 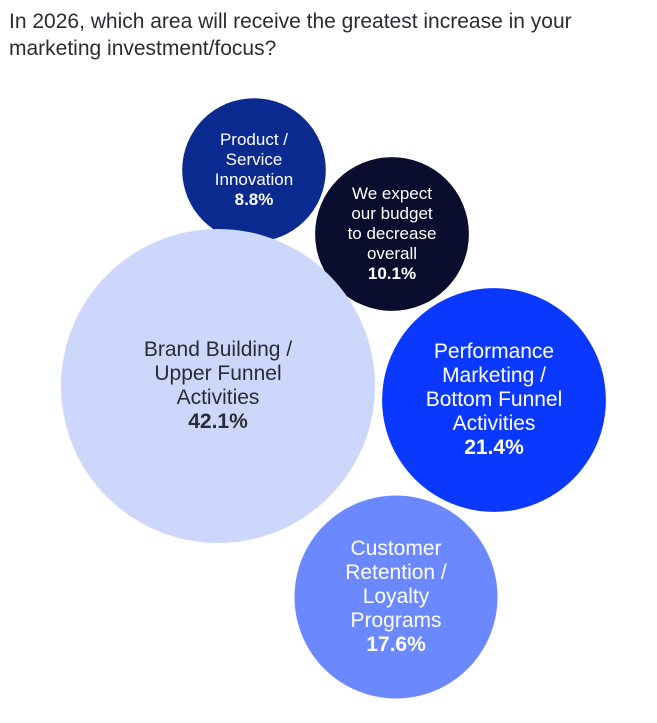 I want to click on bubble-circle-customer-retention-loyalty-programs, so click(x=396, y=597).